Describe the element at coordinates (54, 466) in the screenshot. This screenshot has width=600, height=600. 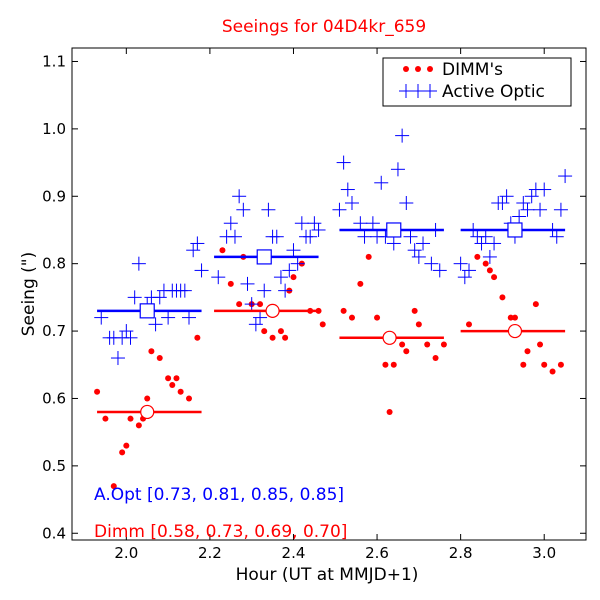
I see `y-tick-label: 0.5` at that location.